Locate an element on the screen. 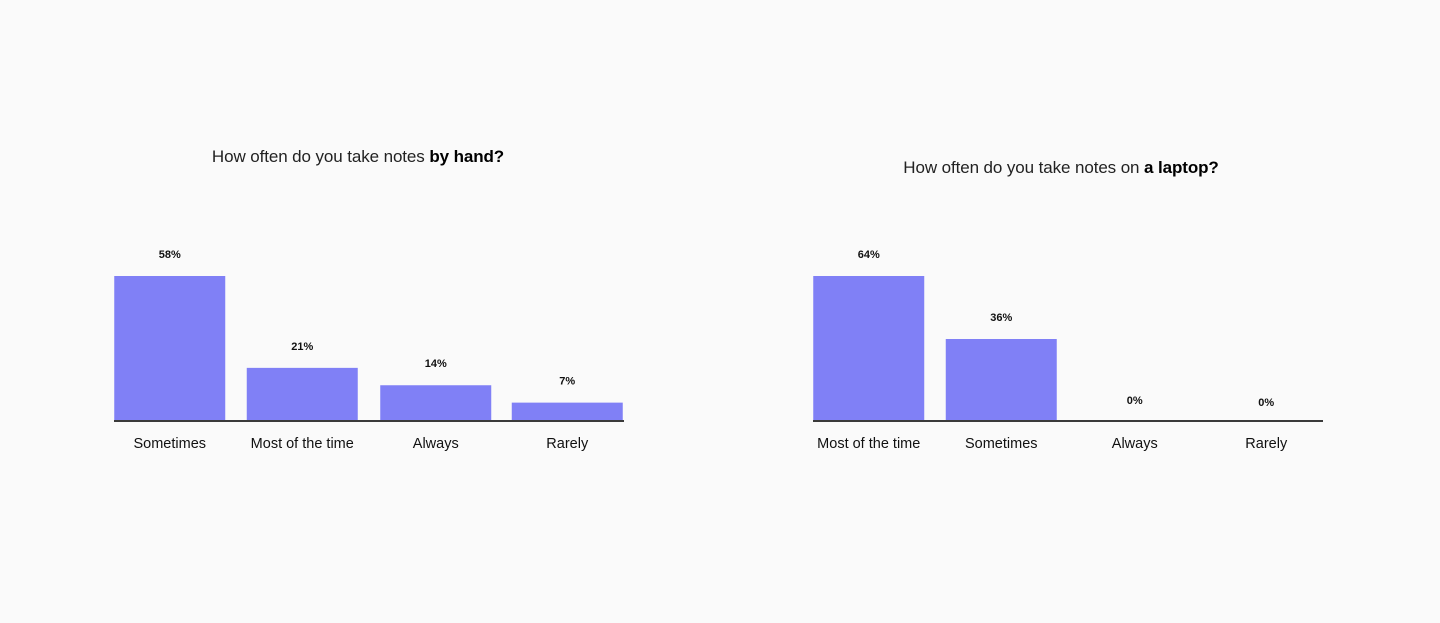 This screenshot has height=623, width=1440. chart-title-by-hand: How often do you take notes by hand? is located at coordinates (358, 157).